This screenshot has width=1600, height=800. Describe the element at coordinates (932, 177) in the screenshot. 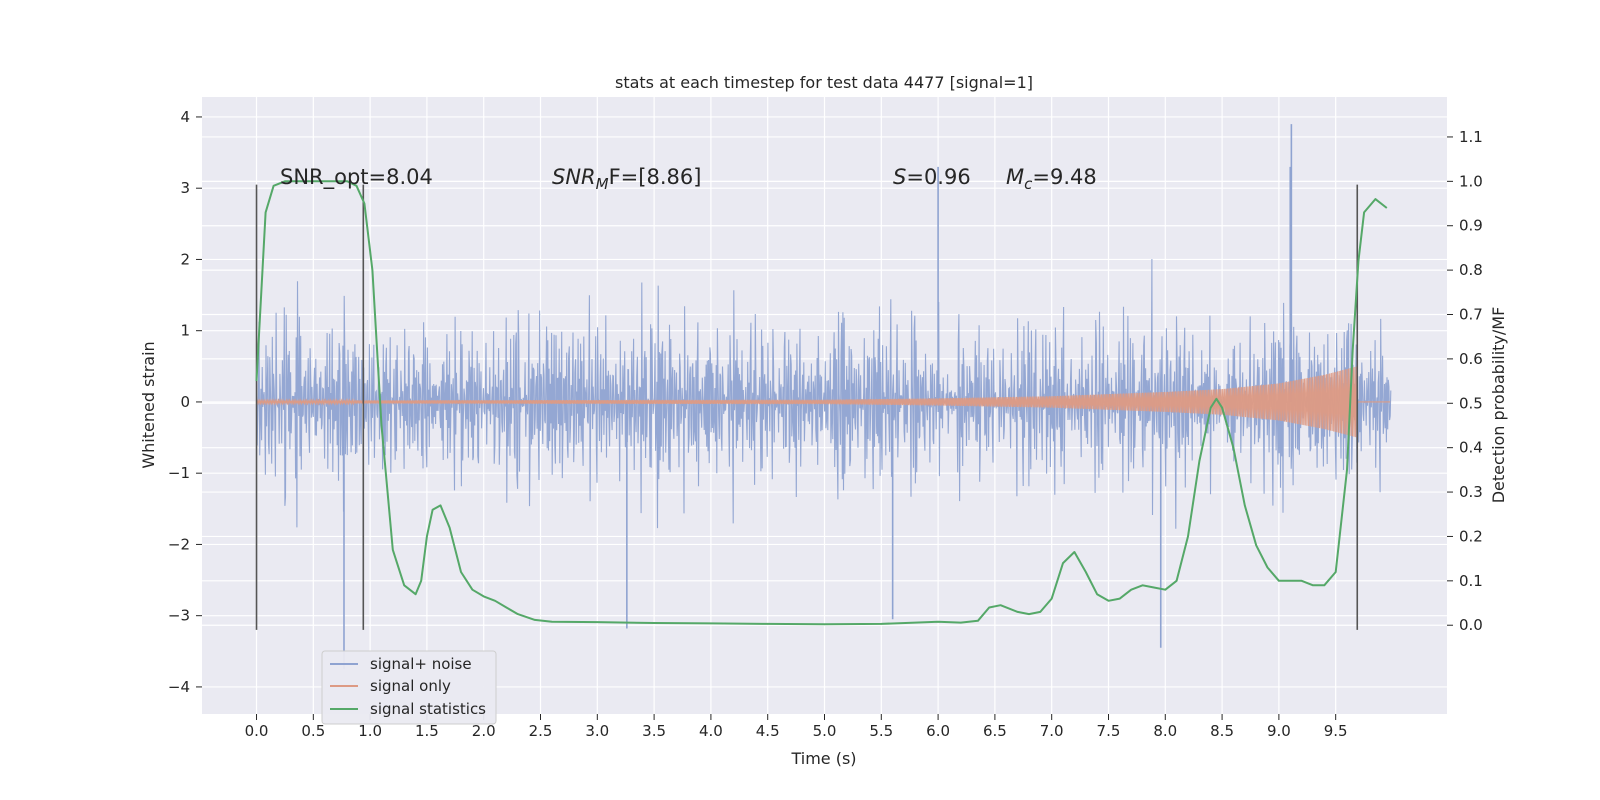

I see `annotation-s: S=0.96` at that location.